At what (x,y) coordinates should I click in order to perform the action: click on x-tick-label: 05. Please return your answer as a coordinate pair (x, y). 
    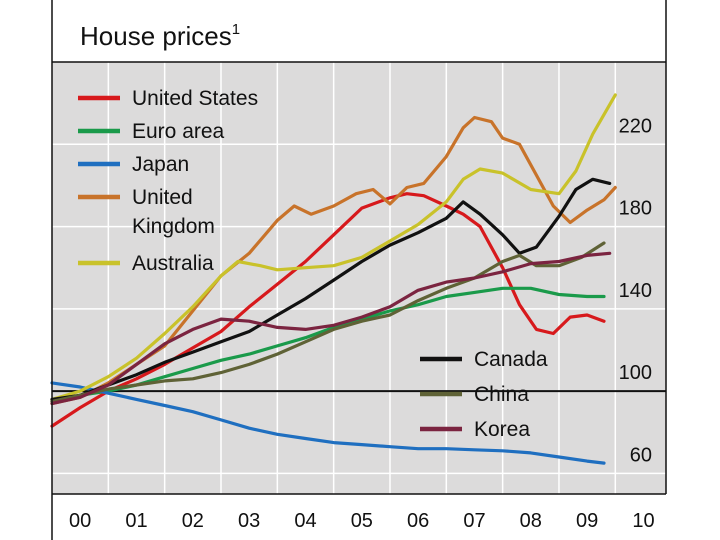
    Looking at the image, I should click on (362, 521).